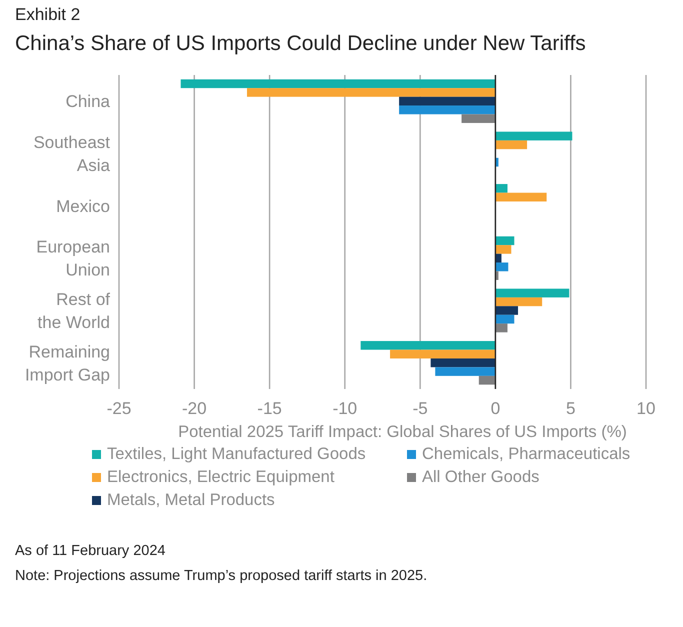 This screenshot has height=627, width=683. Describe the element at coordinates (73, 259) in the screenshot. I see `y-tick-label: European Union` at that location.